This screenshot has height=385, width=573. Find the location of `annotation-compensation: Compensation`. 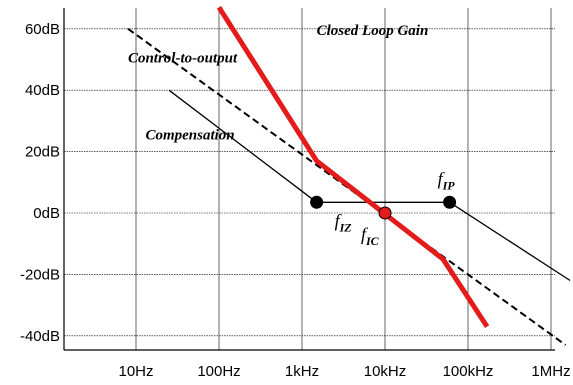

annotation-compensation: Compensation is located at coordinates (189, 135).